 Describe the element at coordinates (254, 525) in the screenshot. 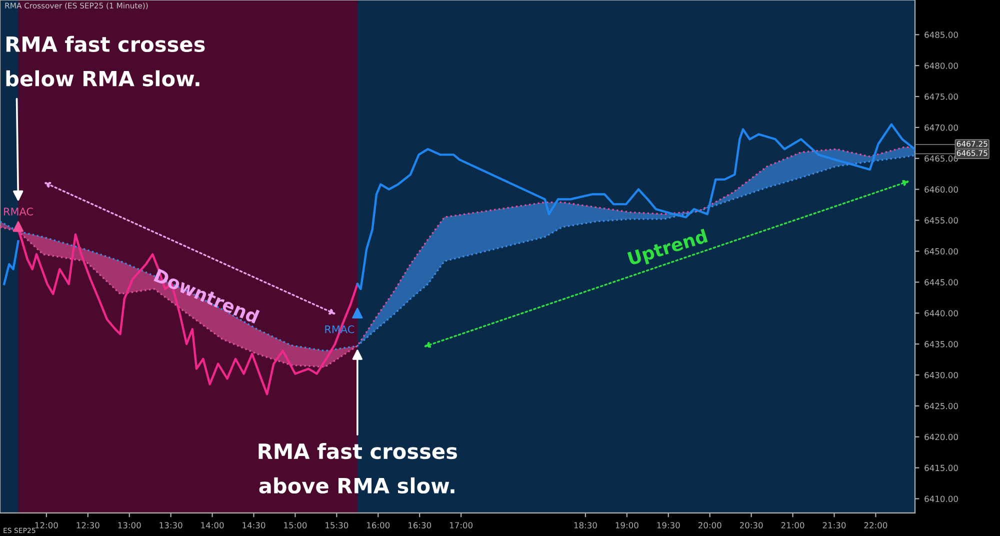

I see `x-tick-label: 14:30` at that location.